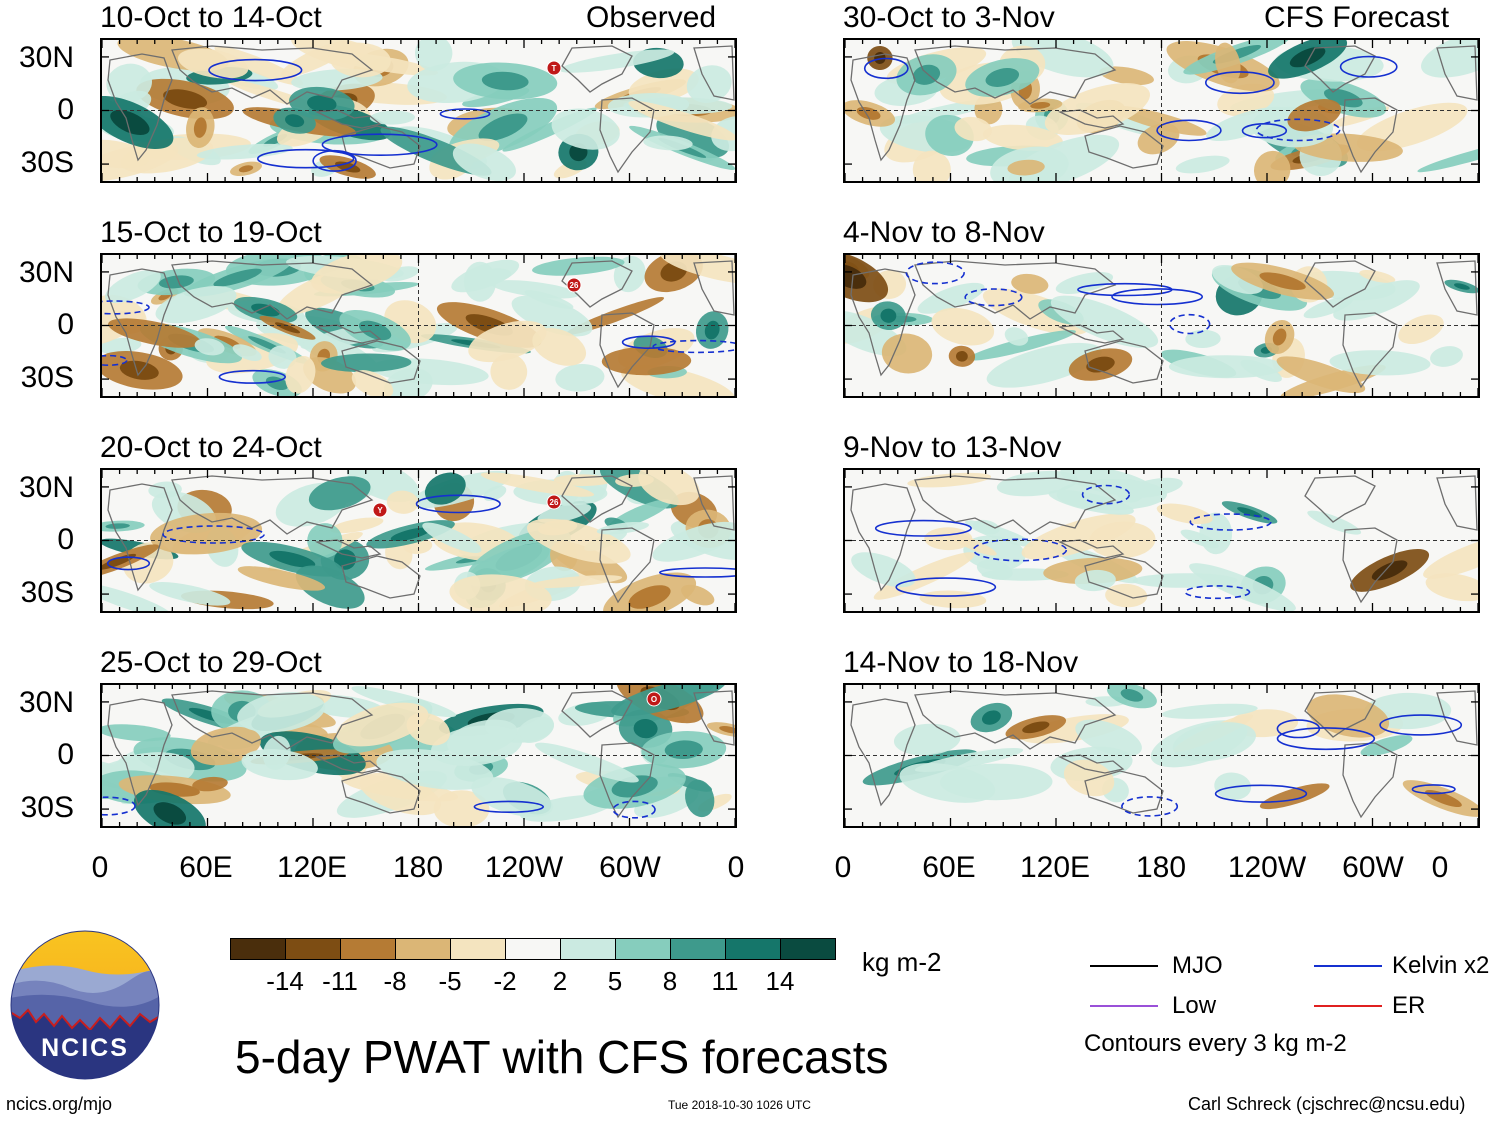 This screenshot has width=1510, height=1121. Describe the element at coordinates (1124, 1006) in the screenshot. I see `legend-line-low` at that location.